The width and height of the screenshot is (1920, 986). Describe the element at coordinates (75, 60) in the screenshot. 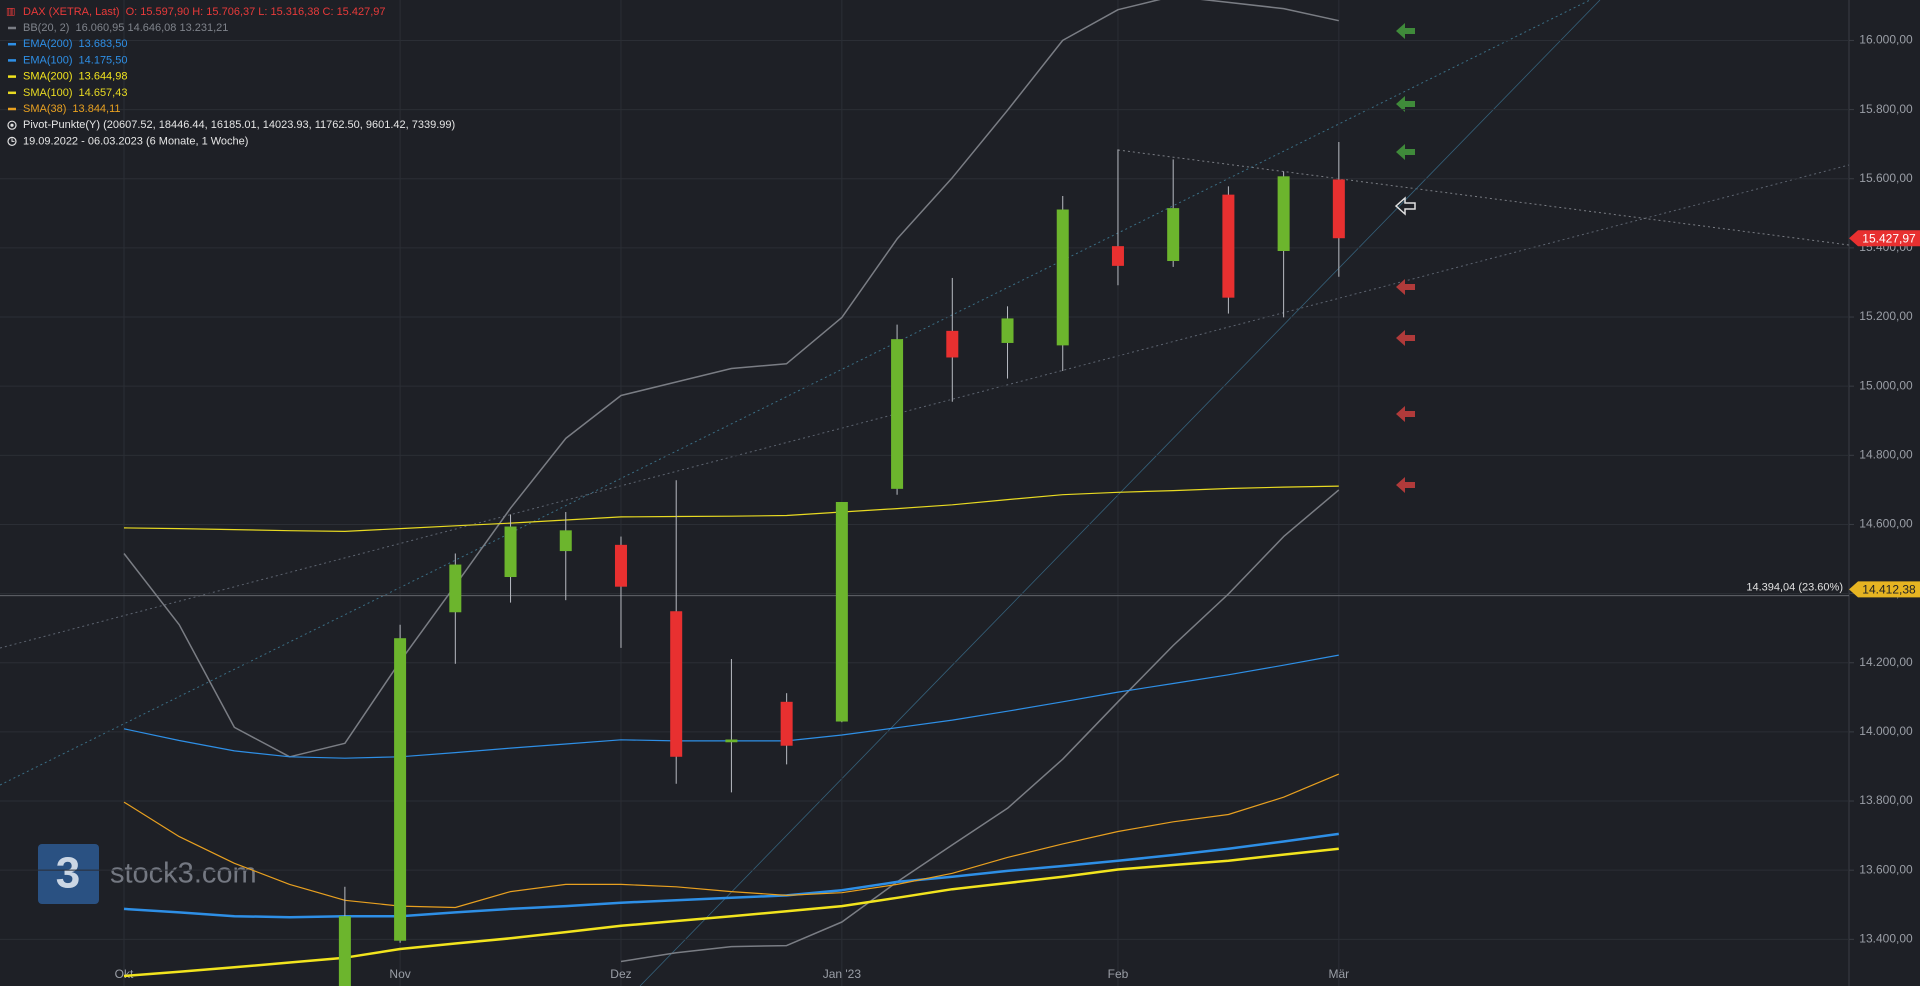

I see `legend-entry: EMA(100) 14.175,50` at that location.